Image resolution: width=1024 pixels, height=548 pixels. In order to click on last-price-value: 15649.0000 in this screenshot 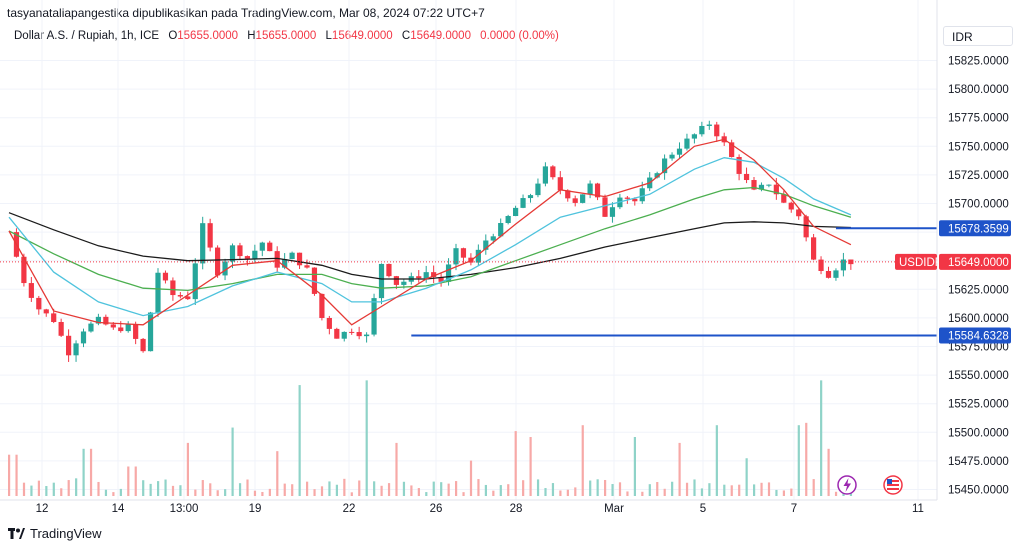, I will do `click(978, 263)`.